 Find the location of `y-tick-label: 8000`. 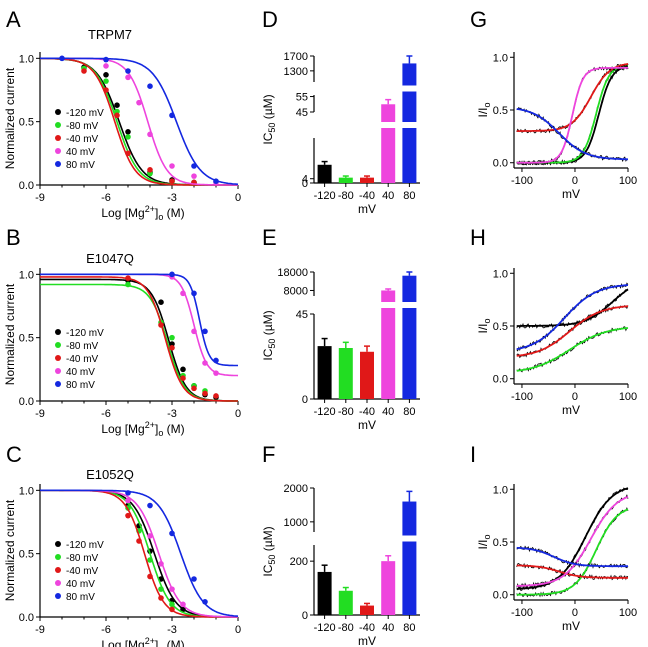

y-tick-label: 8000 is located at coordinates (296, 291).